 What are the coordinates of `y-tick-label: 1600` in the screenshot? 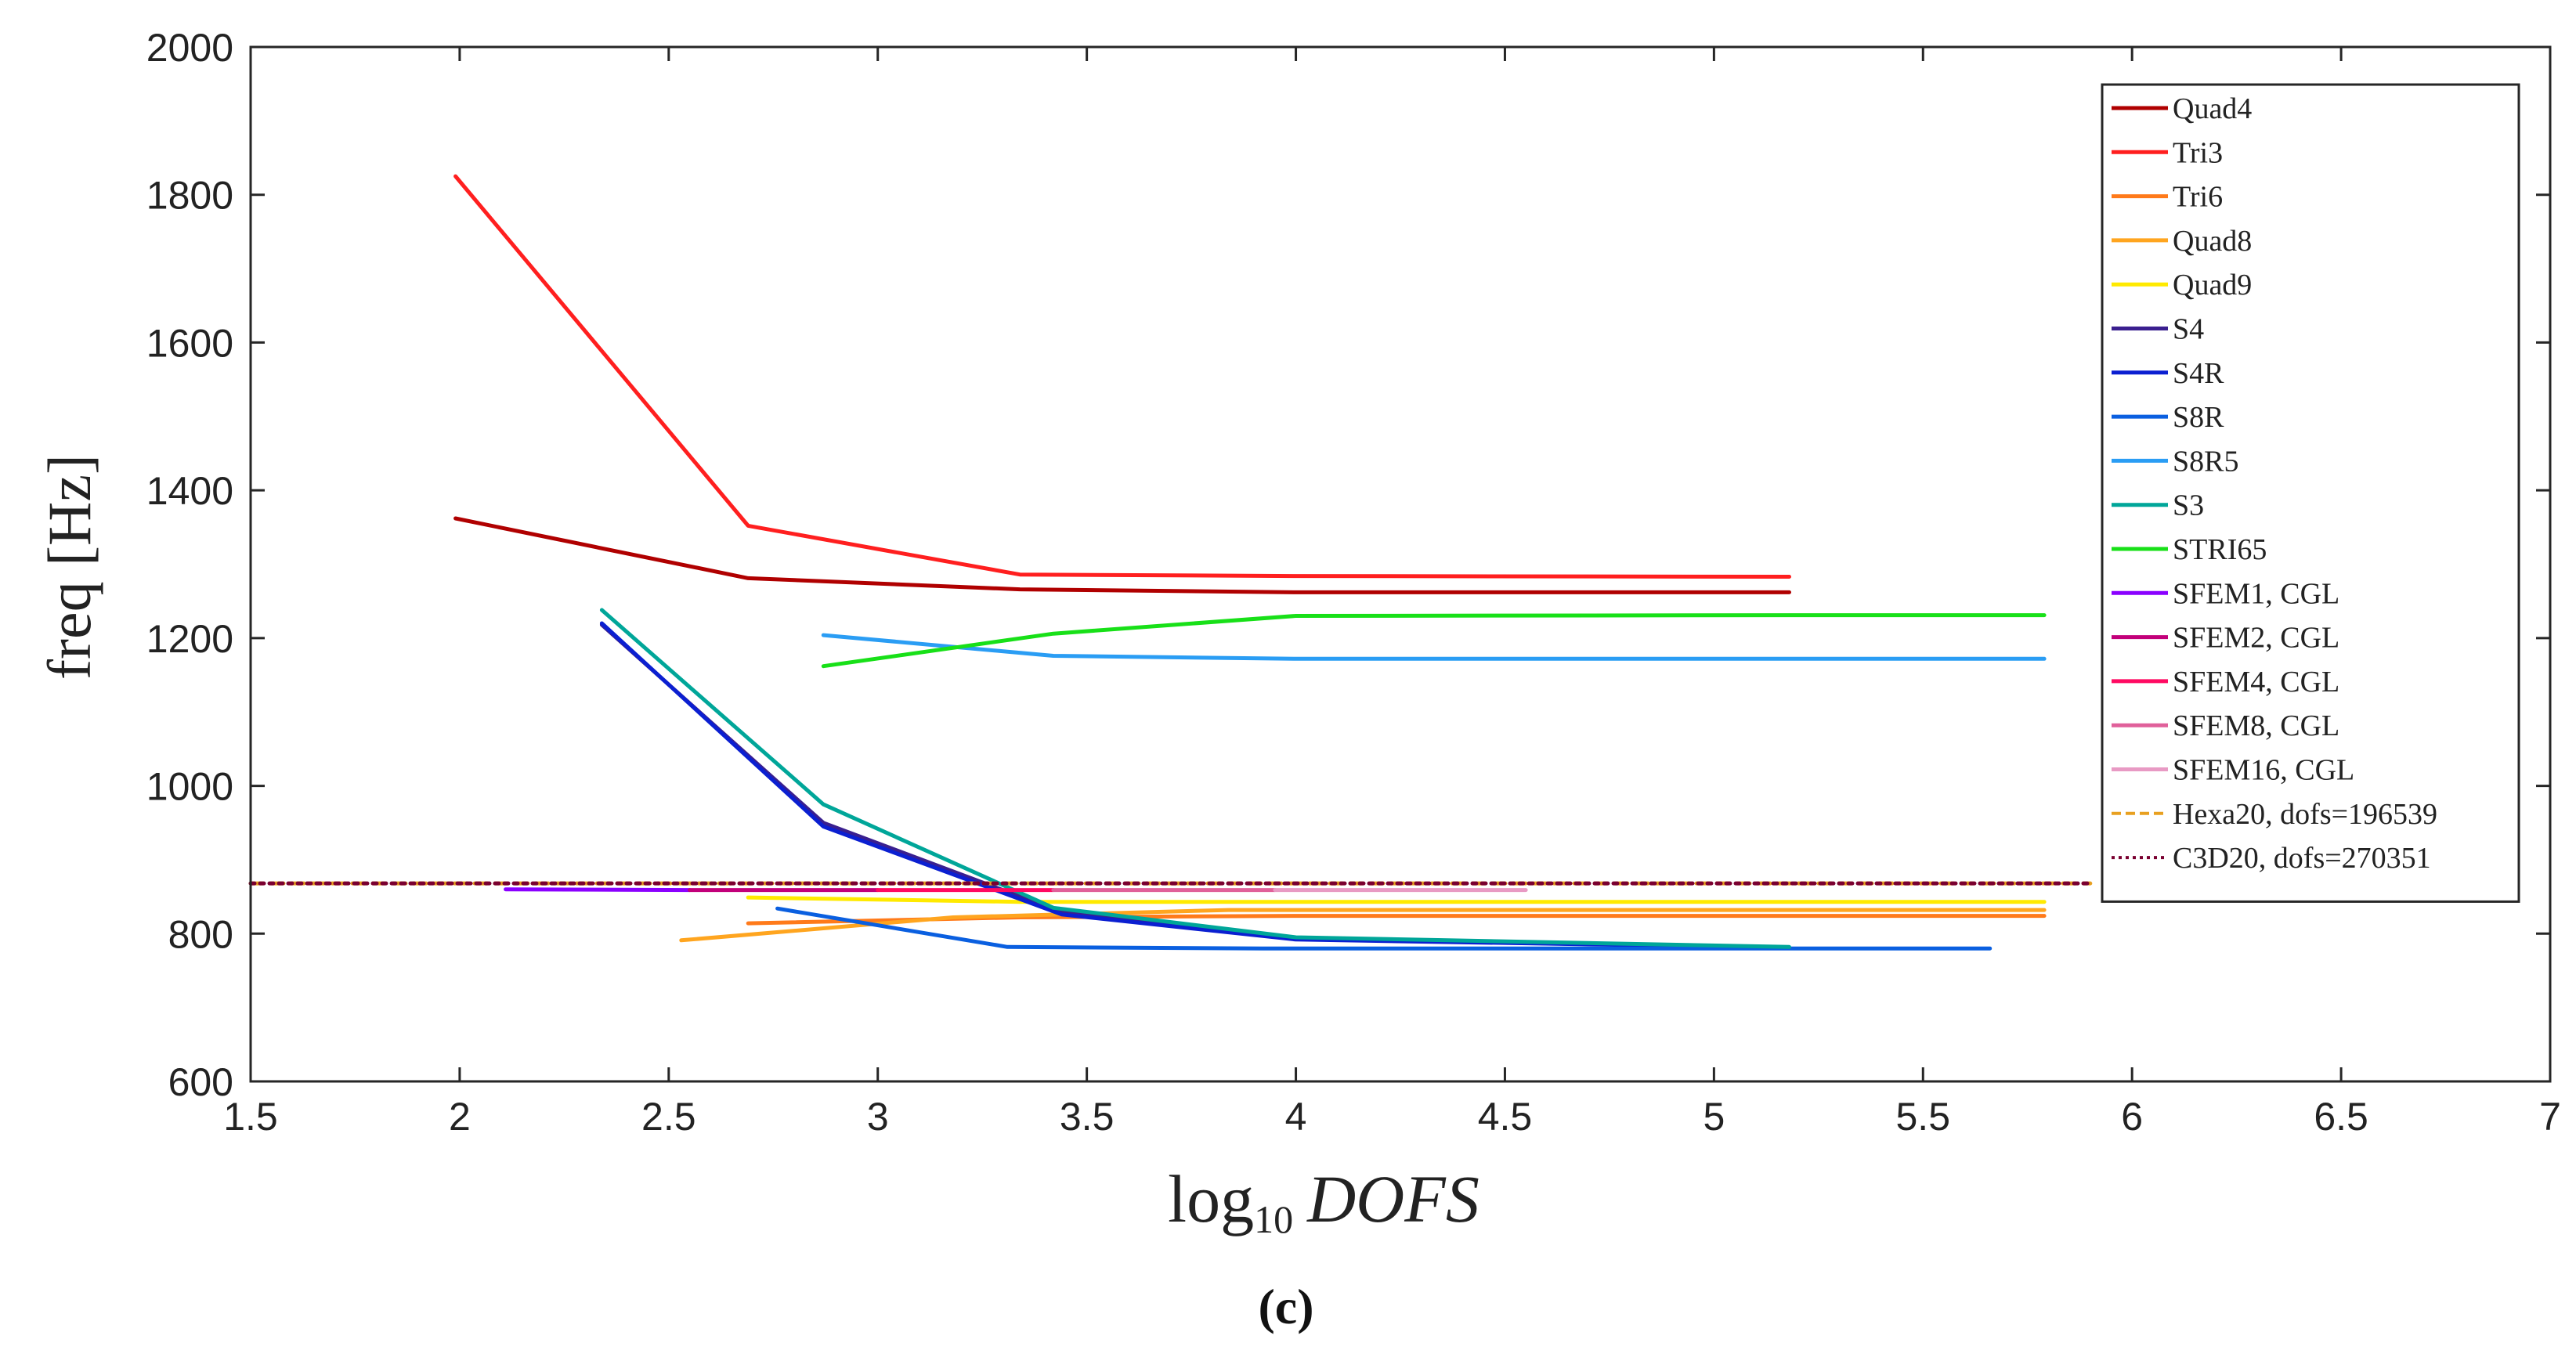 It's located at (189, 343).